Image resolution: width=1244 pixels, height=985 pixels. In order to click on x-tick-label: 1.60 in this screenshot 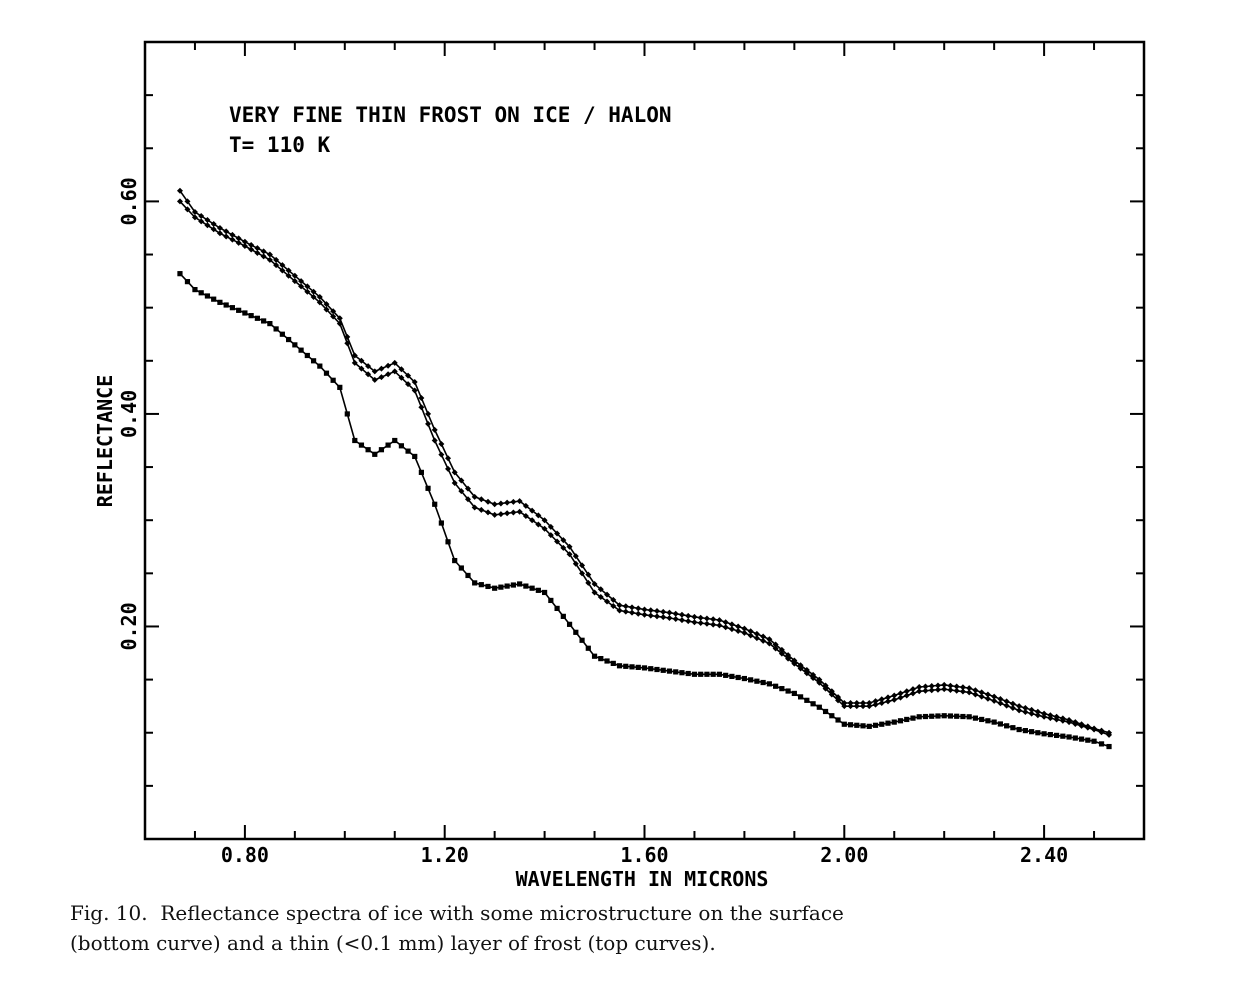, I will do `click(644, 855)`.